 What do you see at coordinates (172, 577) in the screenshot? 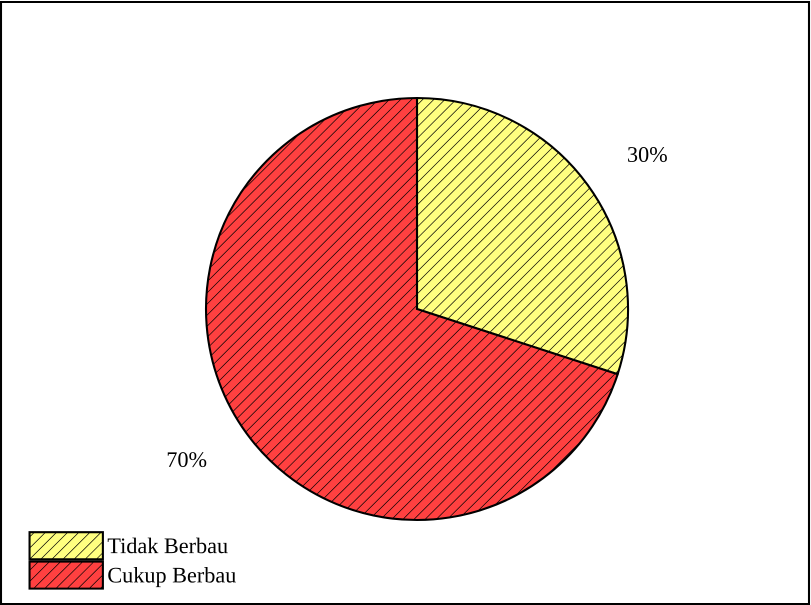
I see `legend-label: Cukup Berbau` at bounding box center [172, 577].